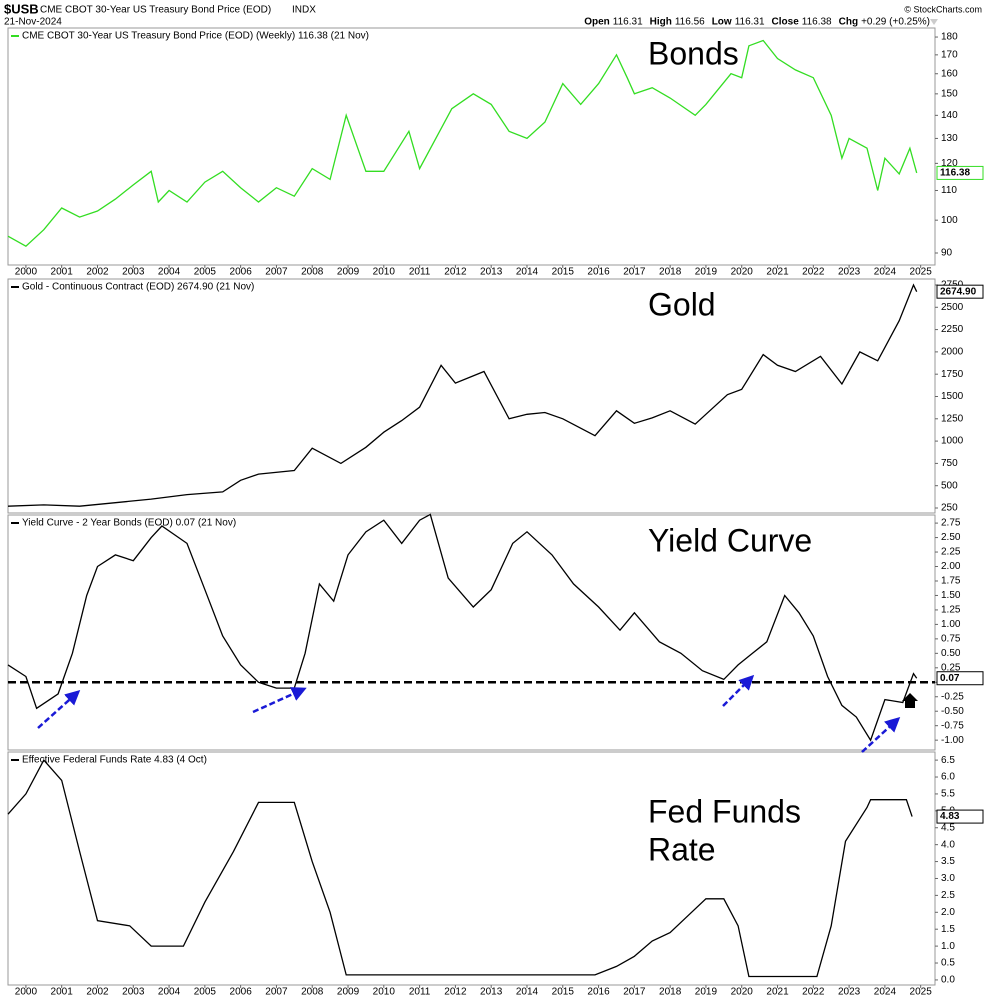 This screenshot has width=987, height=999. Describe the element at coordinates (952, 696) in the screenshot. I see `y-tick-label: -0.25` at that location.